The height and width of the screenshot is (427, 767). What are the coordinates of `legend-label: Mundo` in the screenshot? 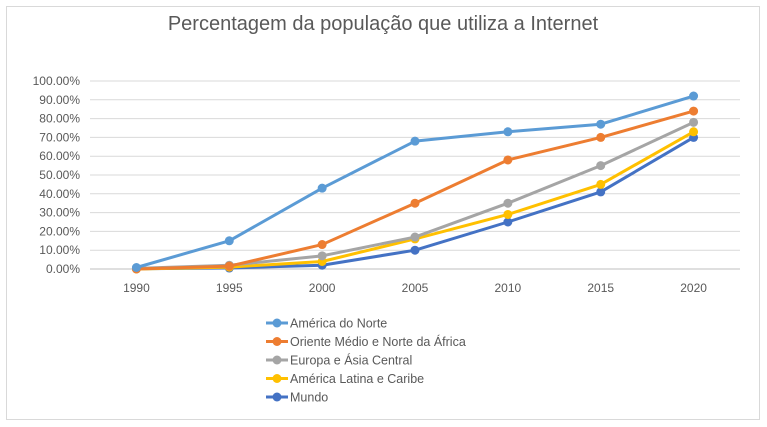 It's located at (309, 398).